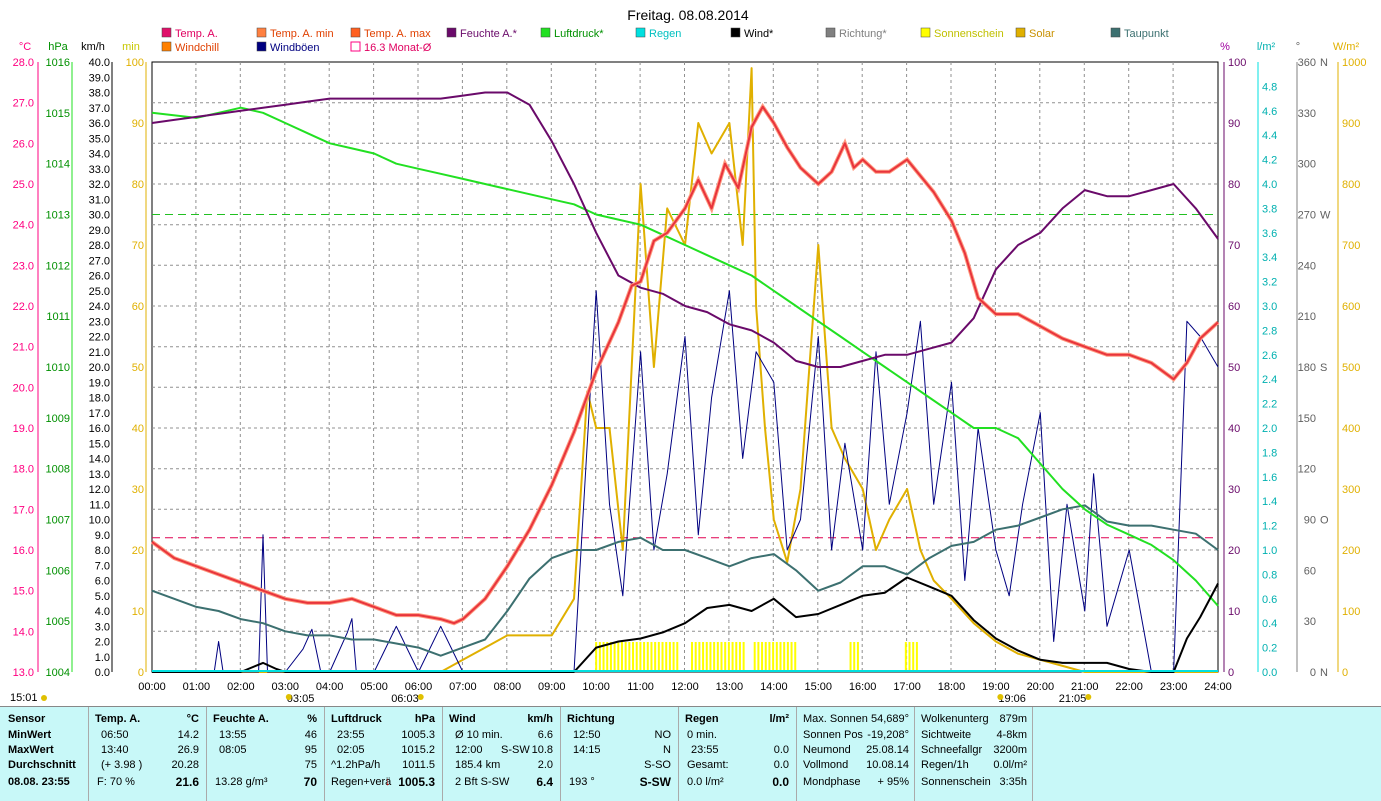 The width and height of the screenshot is (1381, 801). What do you see at coordinates (508, 687) in the screenshot?
I see `x-tick-label: 08:00` at bounding box center [508, 687].